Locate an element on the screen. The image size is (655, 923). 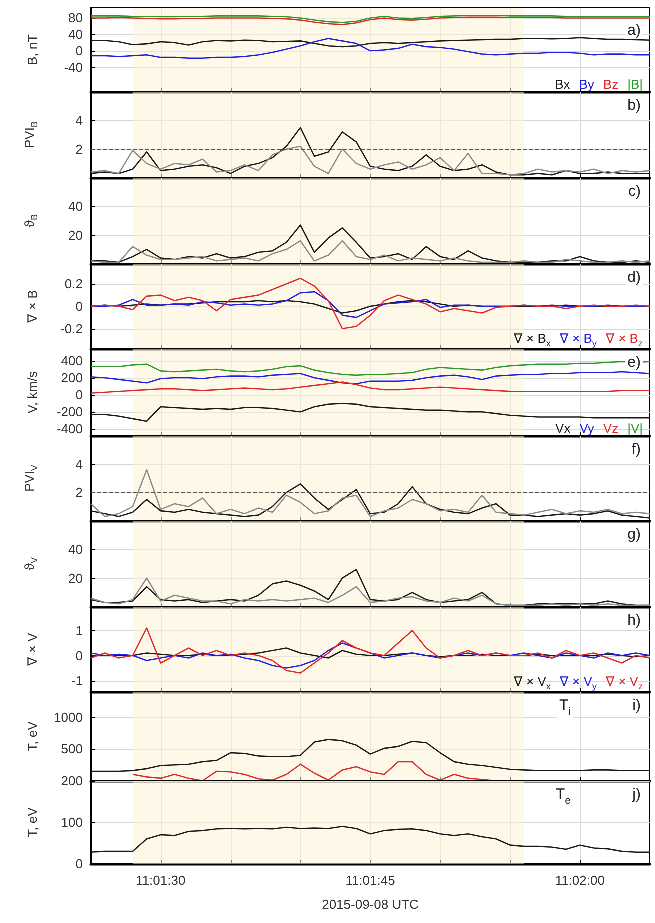
y-axis-title: PVIV is located at coordinates (31, 478).